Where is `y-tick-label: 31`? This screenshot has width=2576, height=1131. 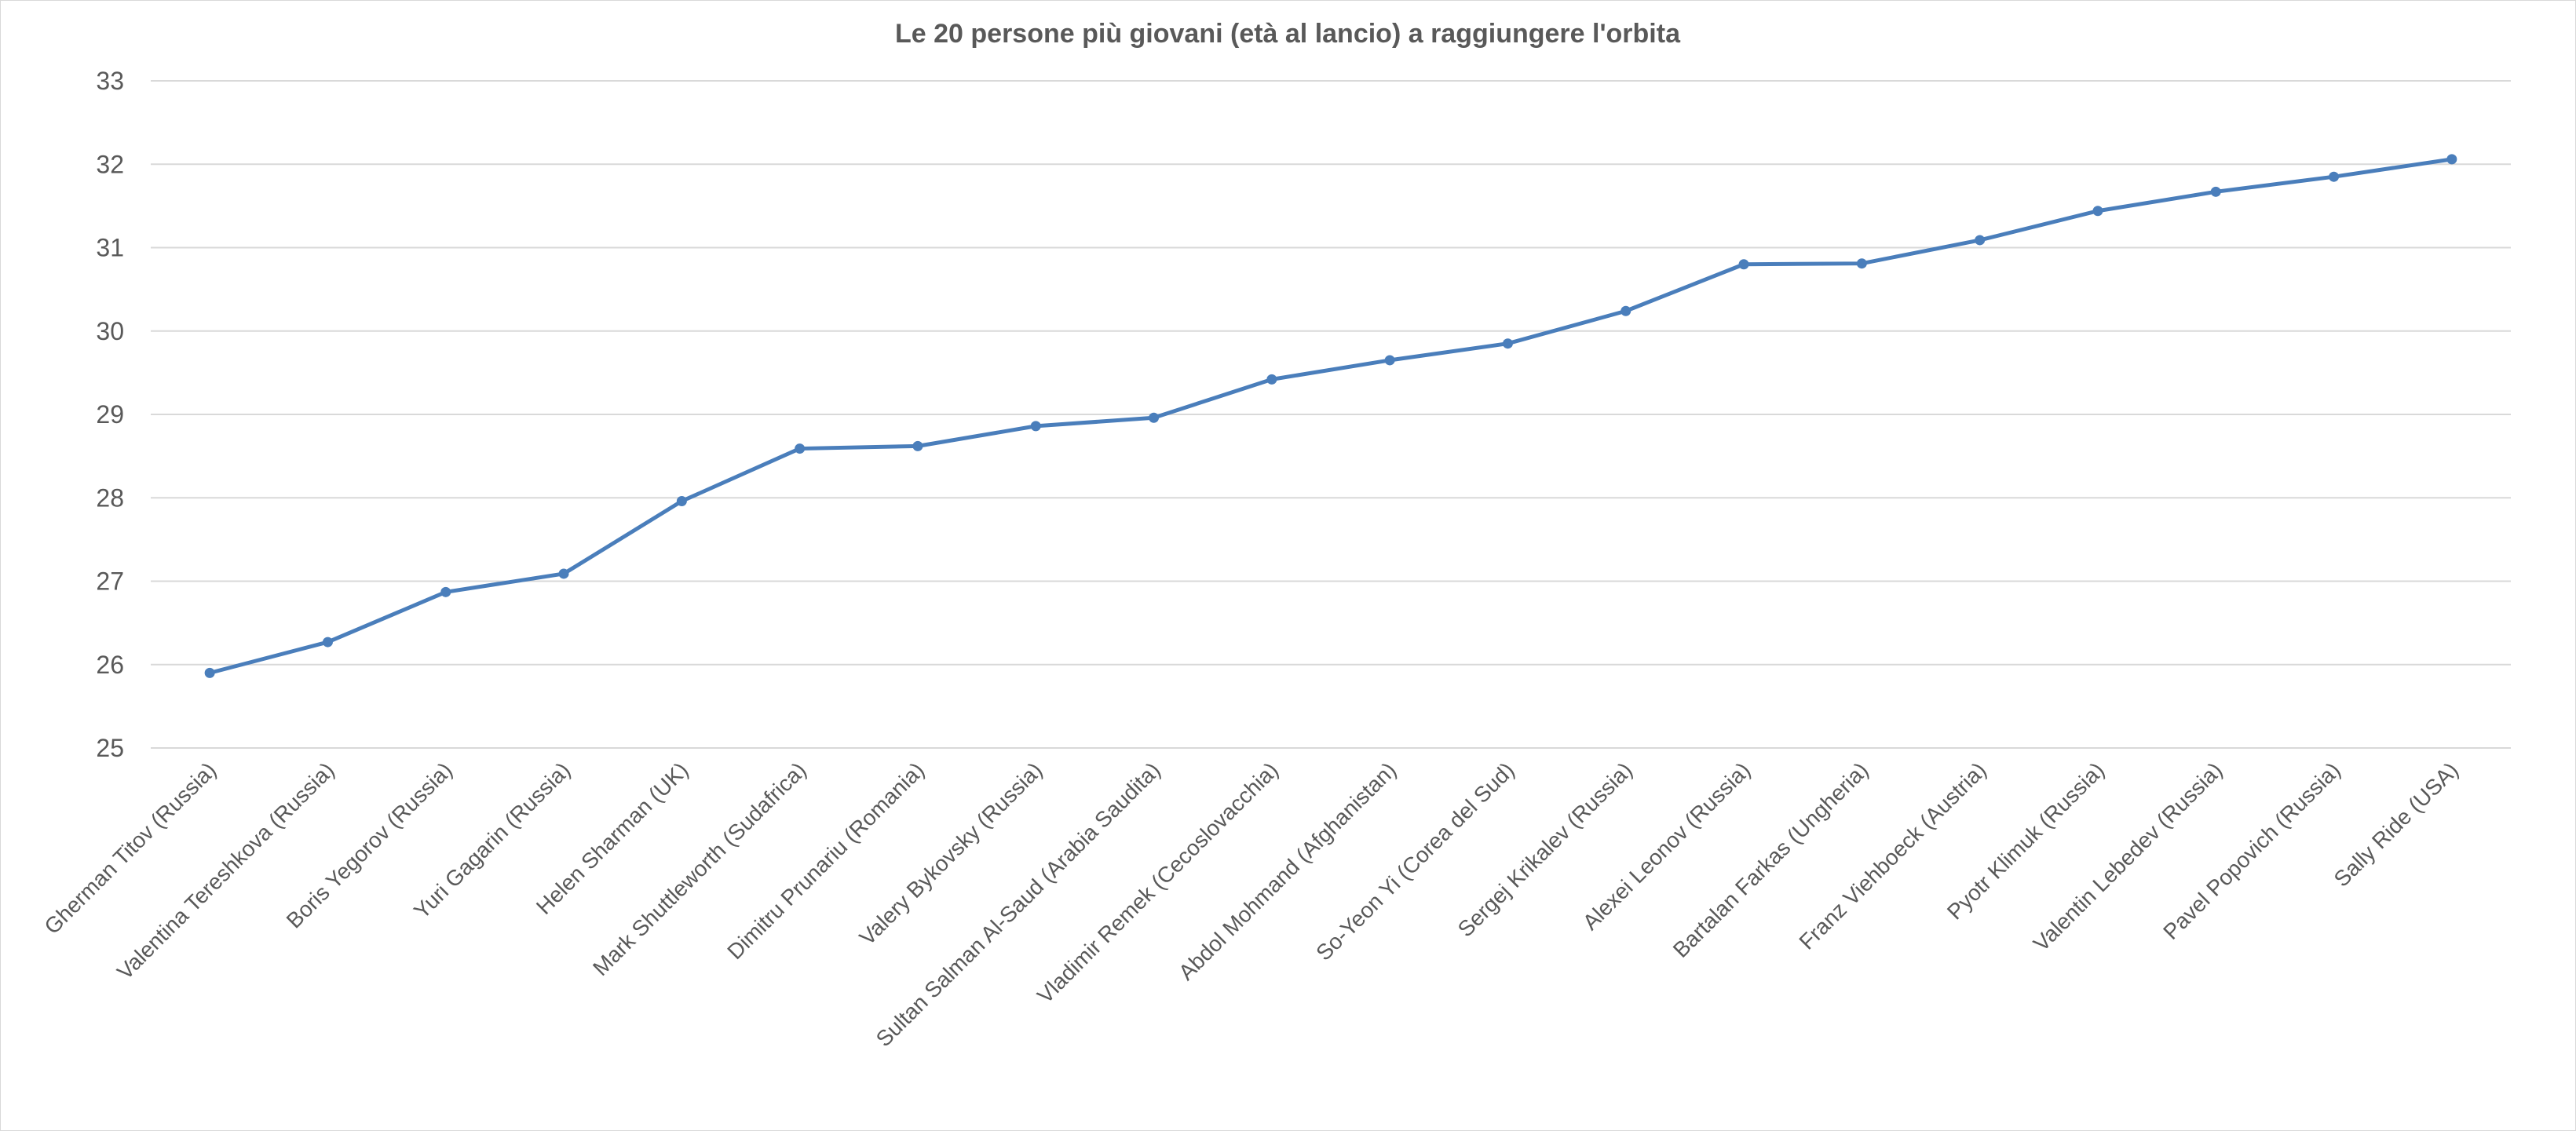 y-tick-label: 31 is located at coordinates (110, 248).